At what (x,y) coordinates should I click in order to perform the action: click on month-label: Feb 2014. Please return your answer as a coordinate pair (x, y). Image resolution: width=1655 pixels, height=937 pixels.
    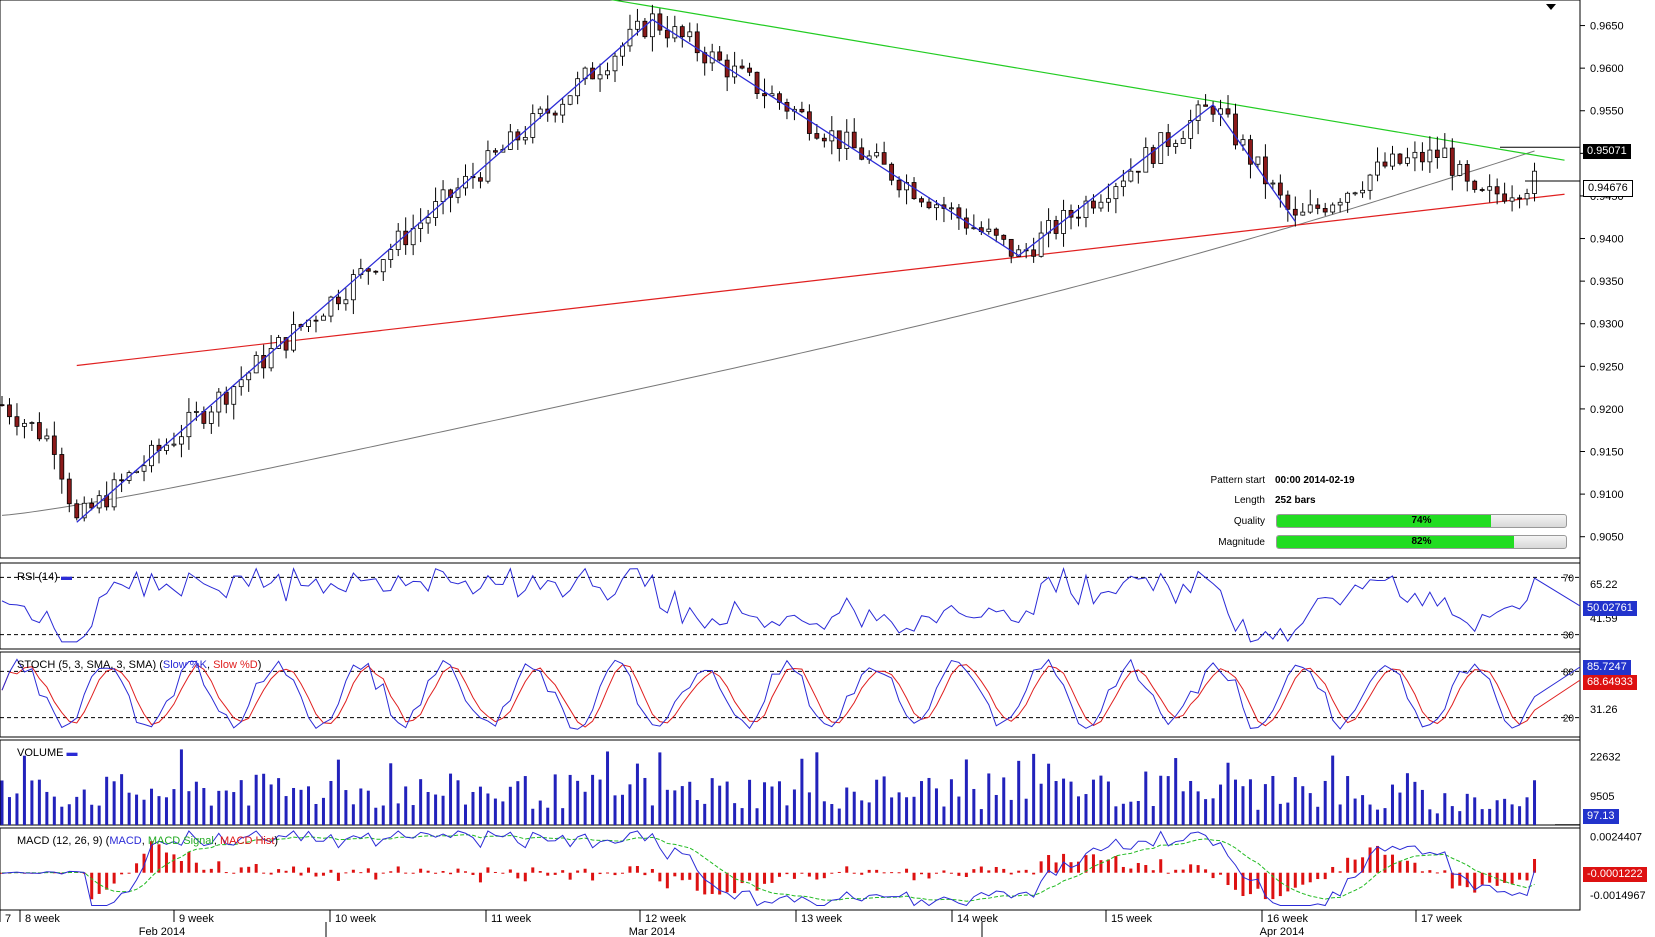
    Looking at the image, I should click on (162, 931).